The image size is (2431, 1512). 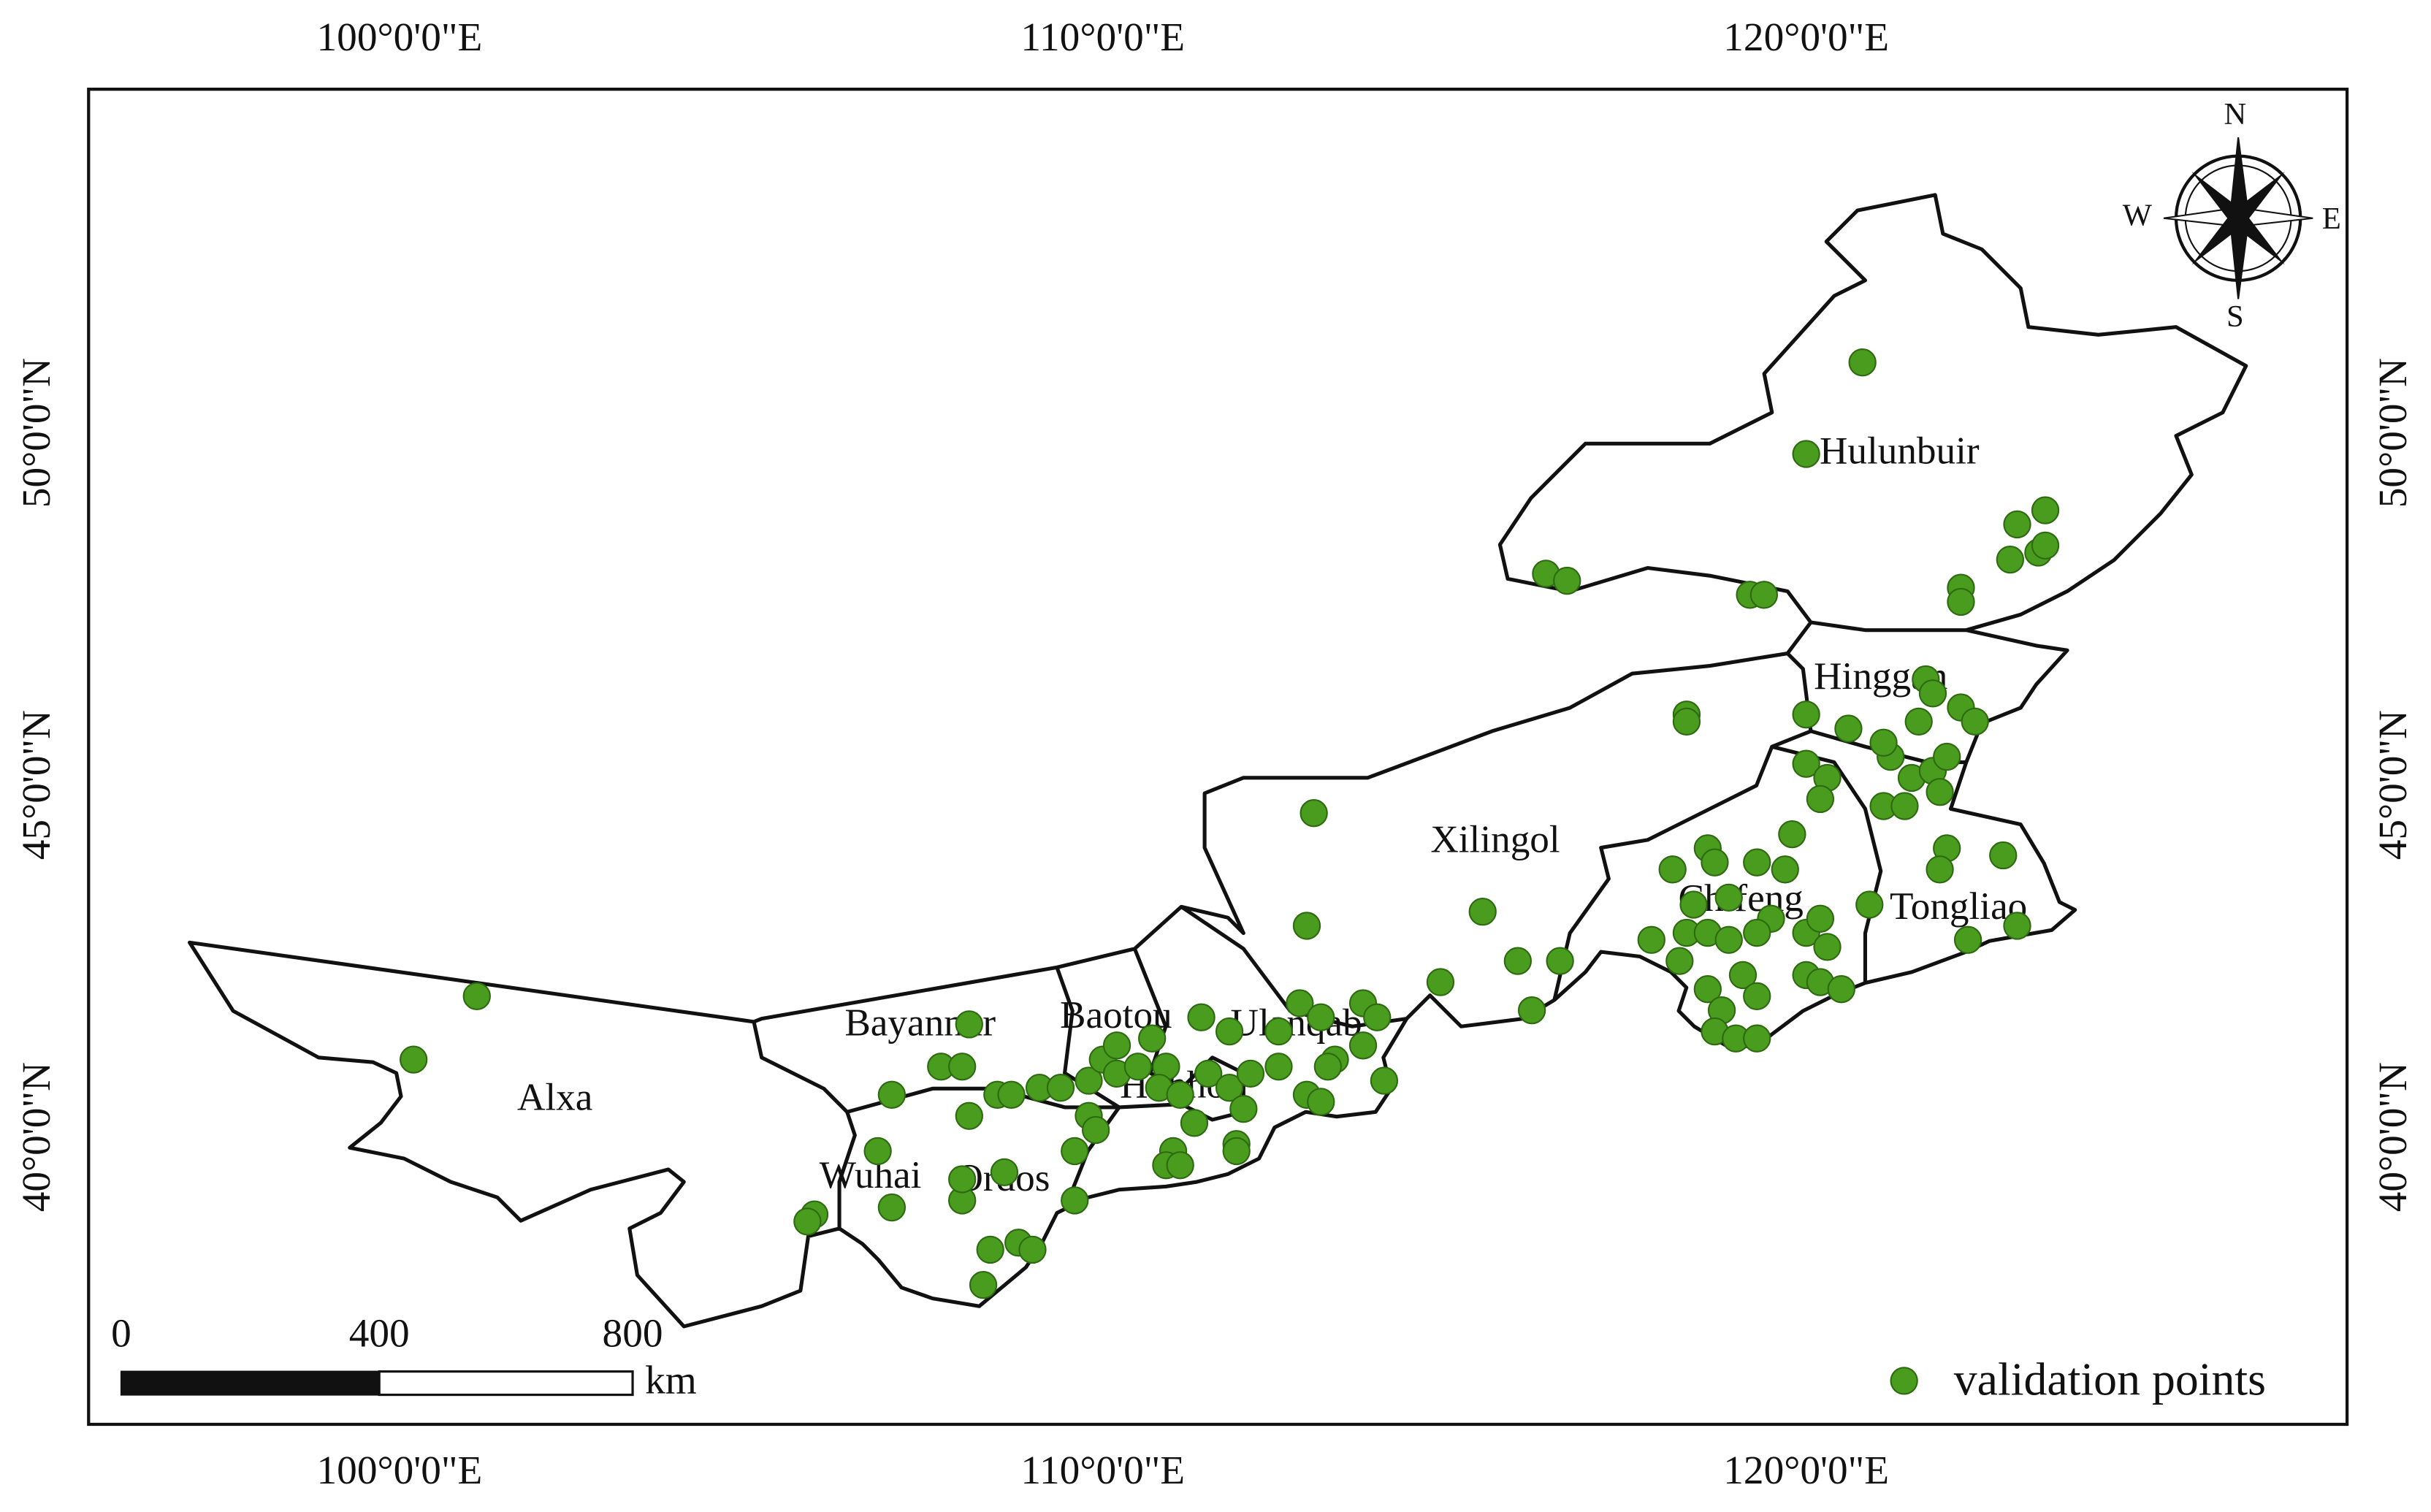 I want to click on compass-label: S, so click(x=2235, y=316).